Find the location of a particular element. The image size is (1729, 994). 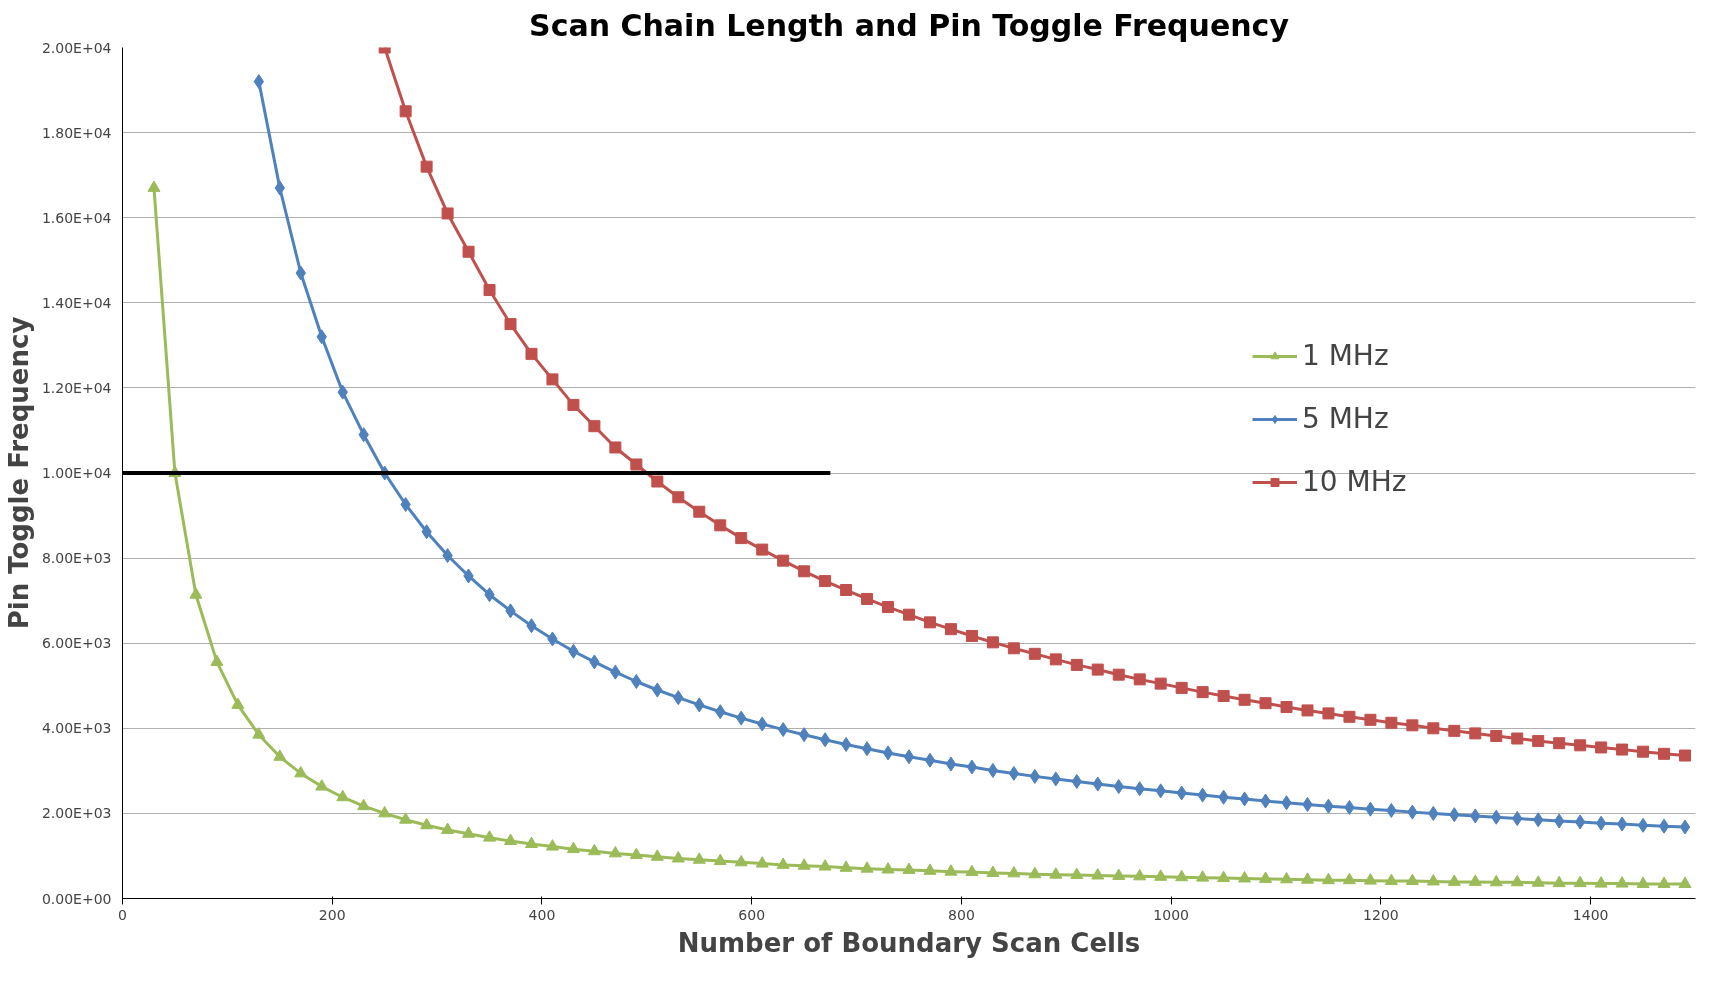

y-tick-label: 0.00E+00 is located at coordinates (76, 898).